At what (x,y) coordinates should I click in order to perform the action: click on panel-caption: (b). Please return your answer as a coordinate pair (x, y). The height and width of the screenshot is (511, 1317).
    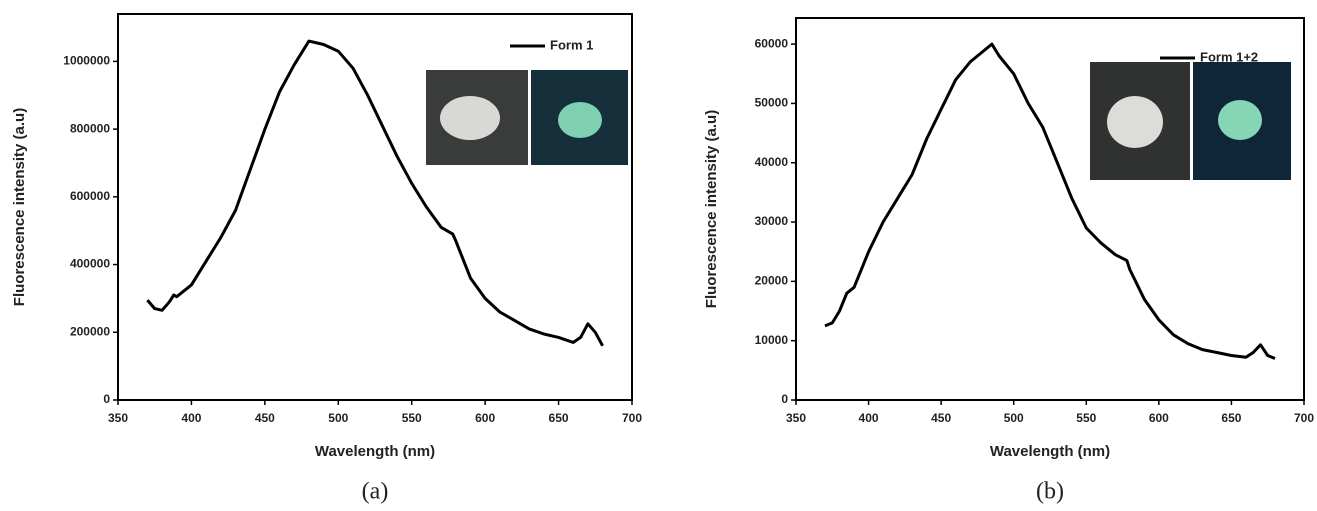
    Looking at the image, I should click on (1050, 492).